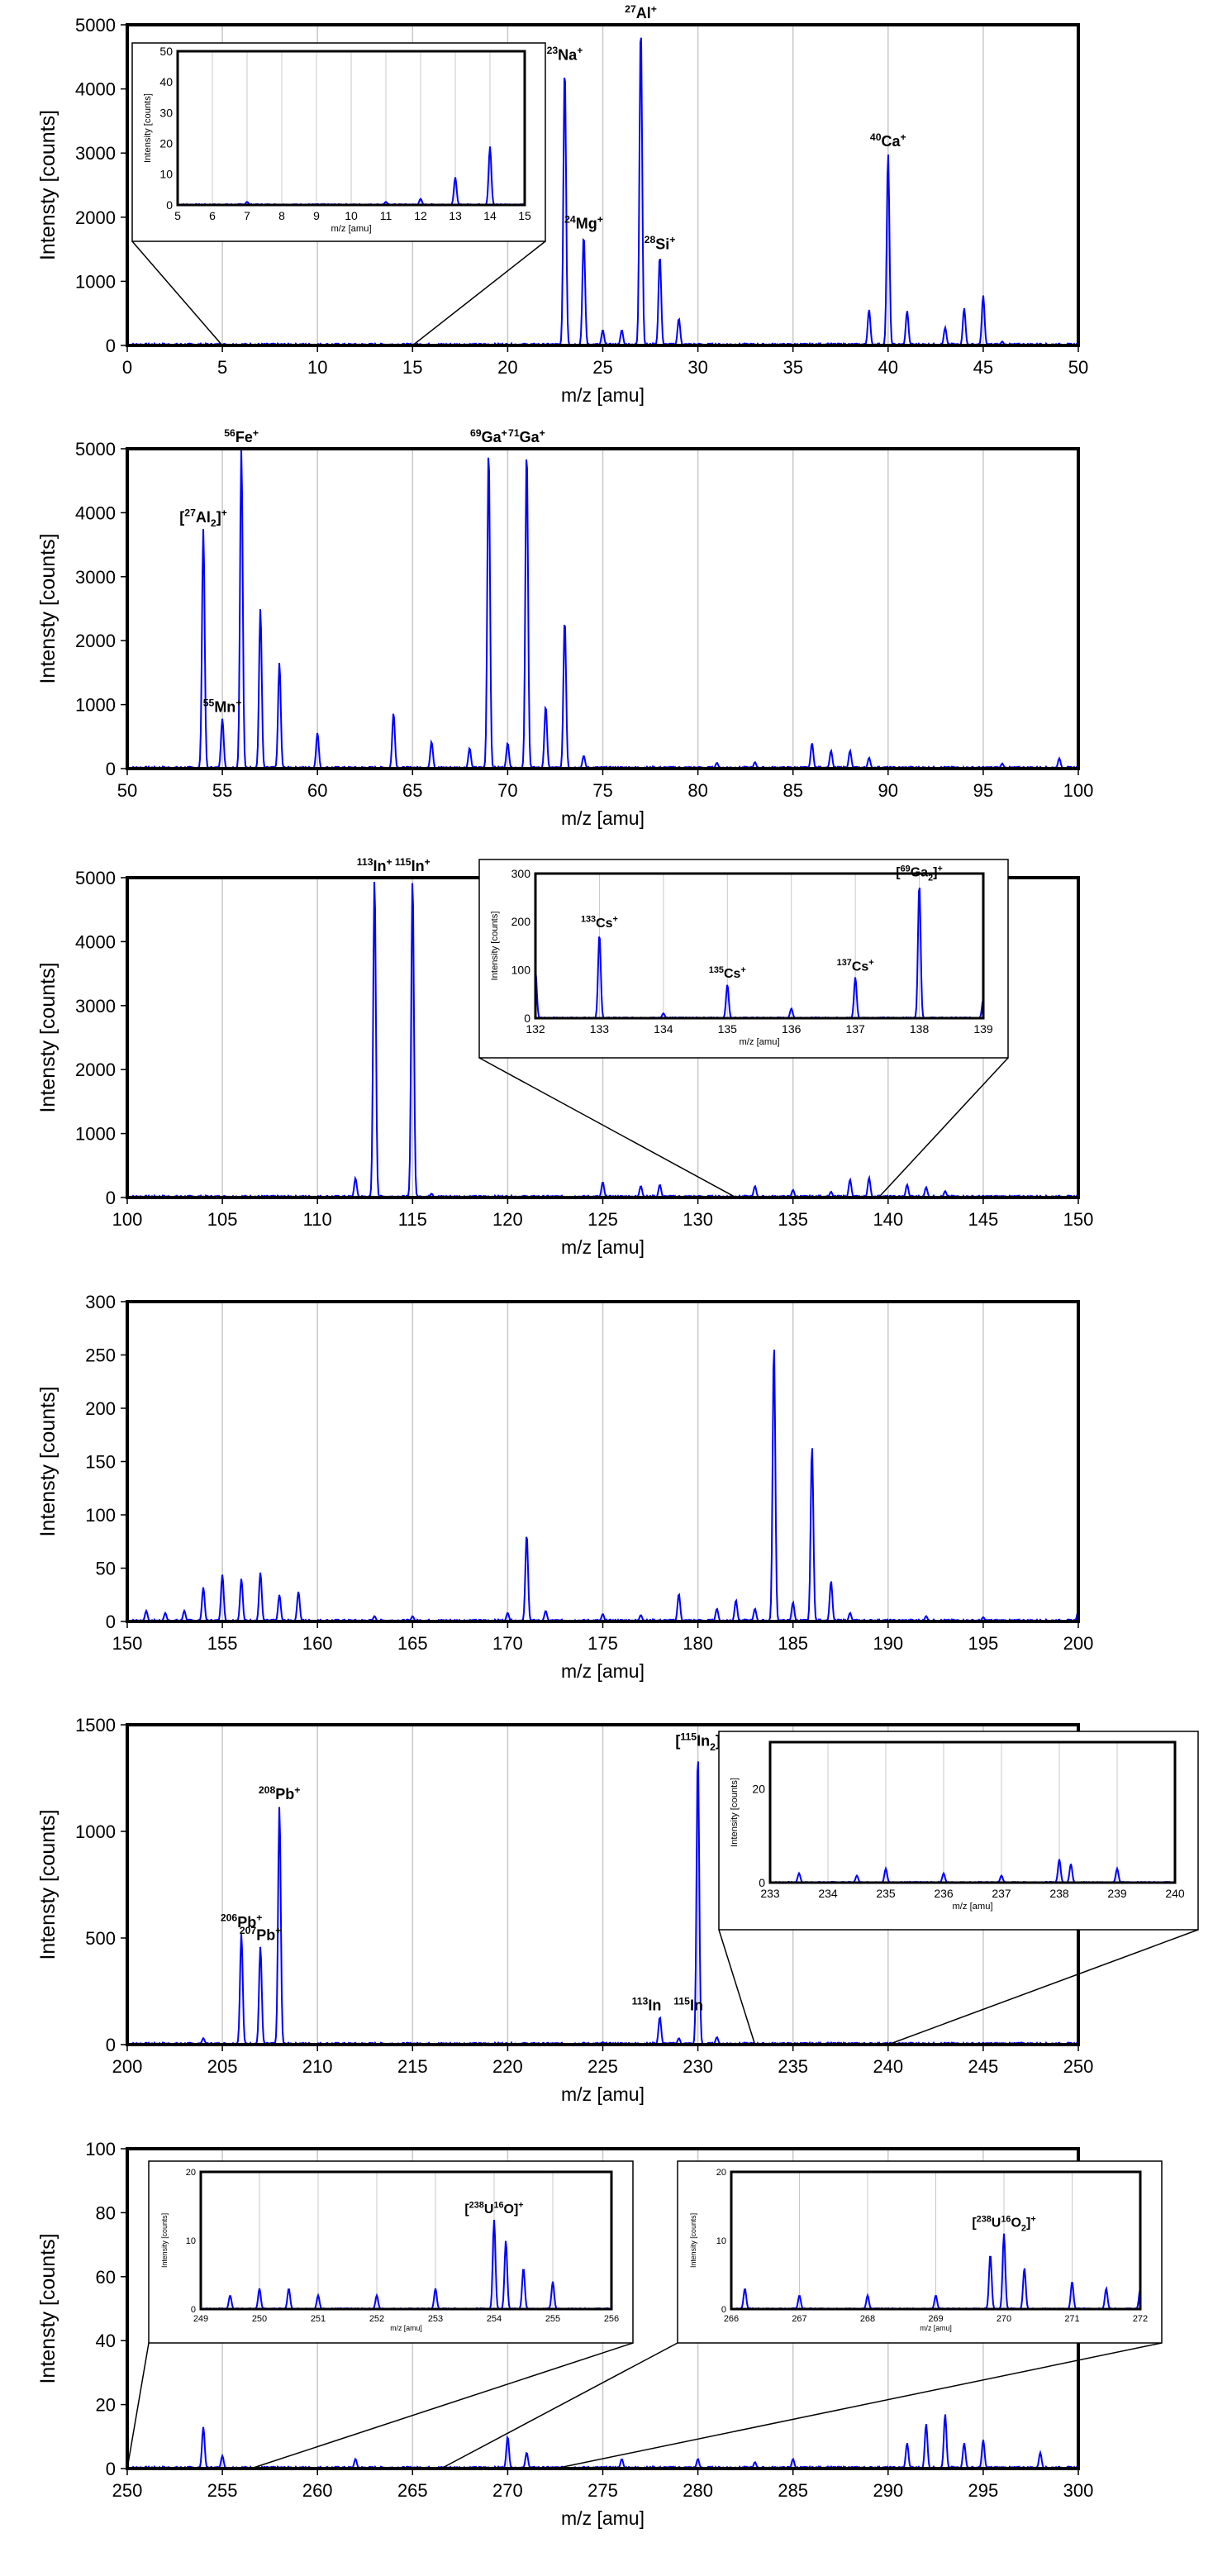 The image size is (1213, 2576). Describe the element at coordinates (507, 368) in the screenshot. I see `x-tick-label: 20` at that location.